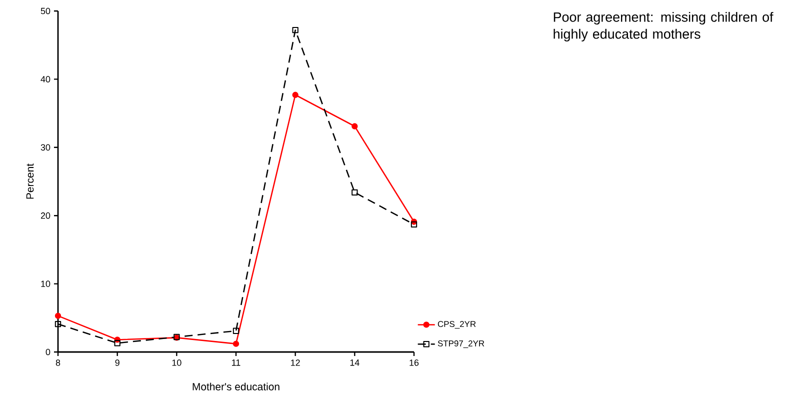 Image resolution: width=789 pixels, height=413 pixels. What do you see at coordinates (45, 283) in the screenshot?
I see `y-tick-label: 10` at bounding box center [45, 283].